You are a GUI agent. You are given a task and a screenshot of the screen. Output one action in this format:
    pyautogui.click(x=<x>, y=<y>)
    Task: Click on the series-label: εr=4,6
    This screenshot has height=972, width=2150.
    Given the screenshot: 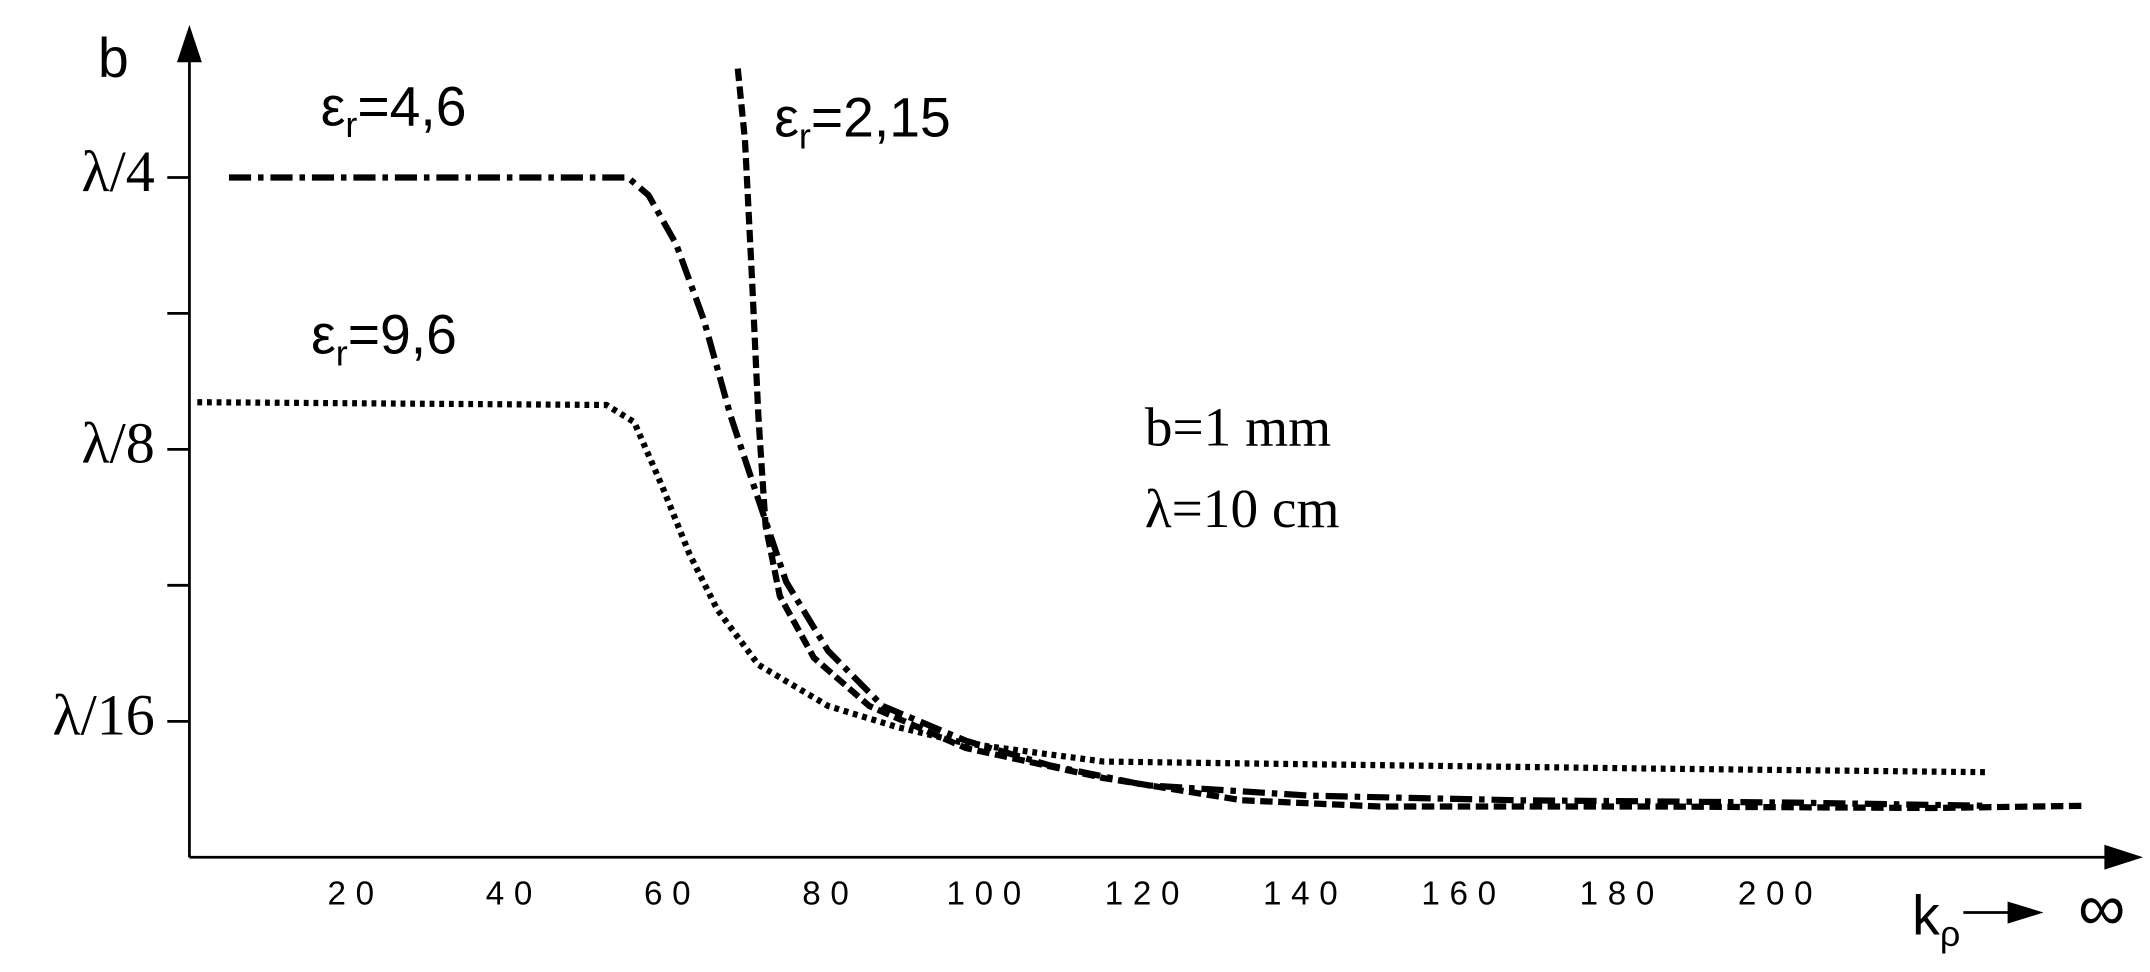 What is the action you would take?
    pyautogui.click(x=394, y=109)
    